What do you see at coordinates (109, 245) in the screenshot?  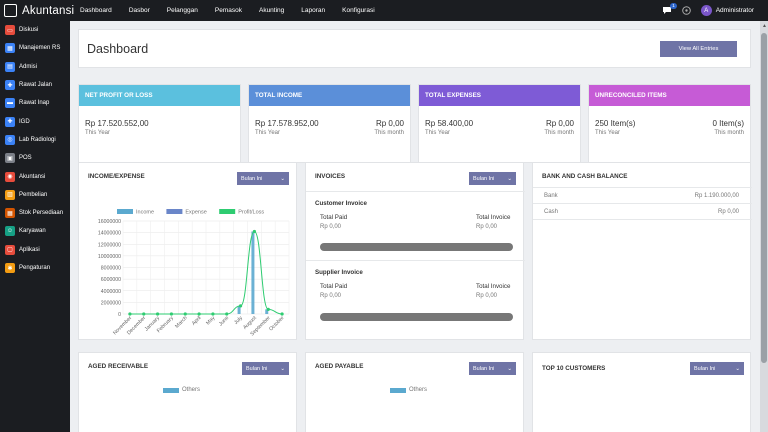 I see `y-tick-label: 12000000` at bounding box center [109, 245].